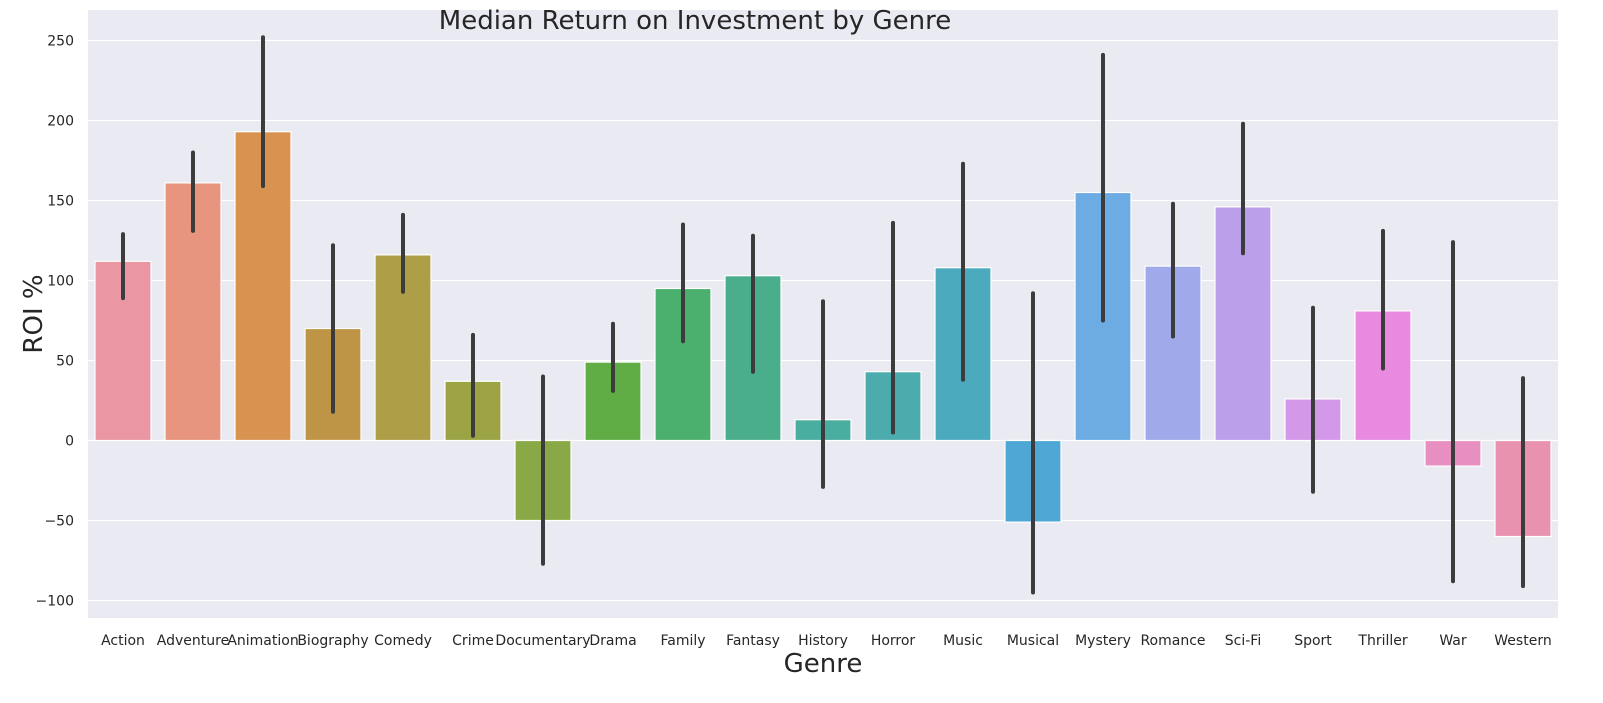 This screenshot has width=1603, height=703. What do you see at coordinates (60, 122) in the screenshot?
I see `y-tick-label: 200` at bounding box center [60, 122].